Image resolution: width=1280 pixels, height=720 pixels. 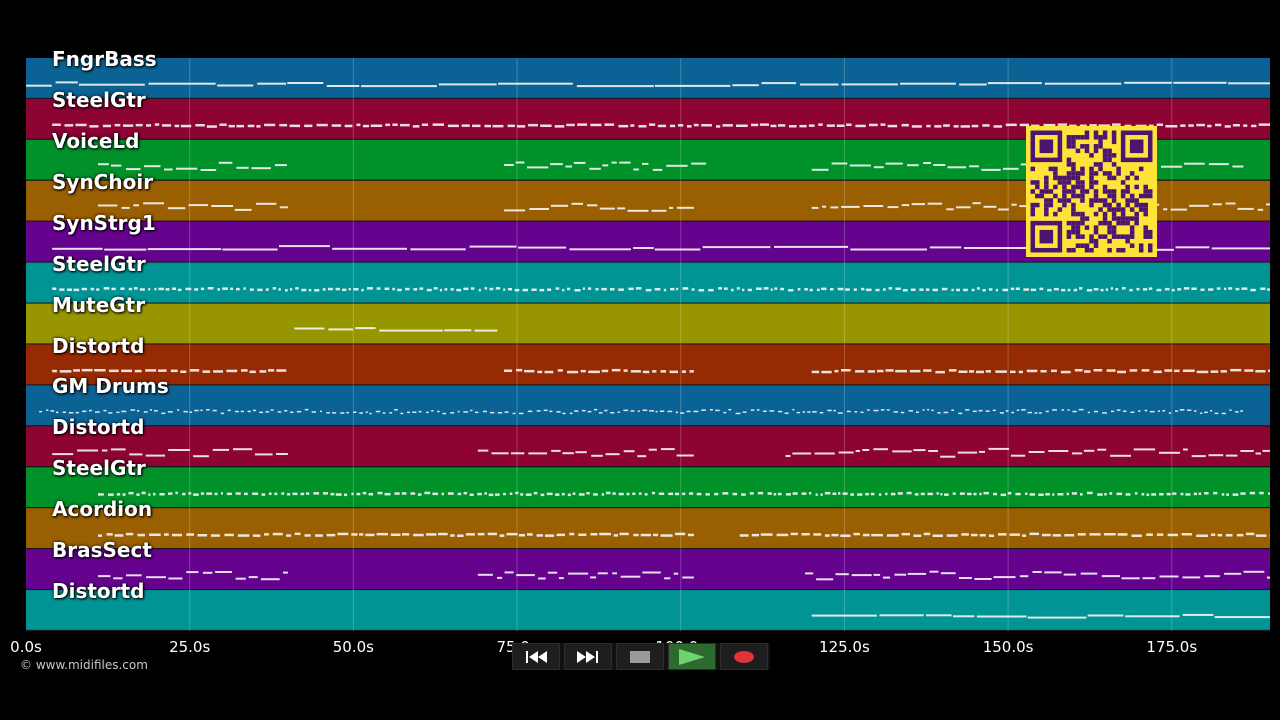 I want to click on rewind-button, so click(x=536, y=656).